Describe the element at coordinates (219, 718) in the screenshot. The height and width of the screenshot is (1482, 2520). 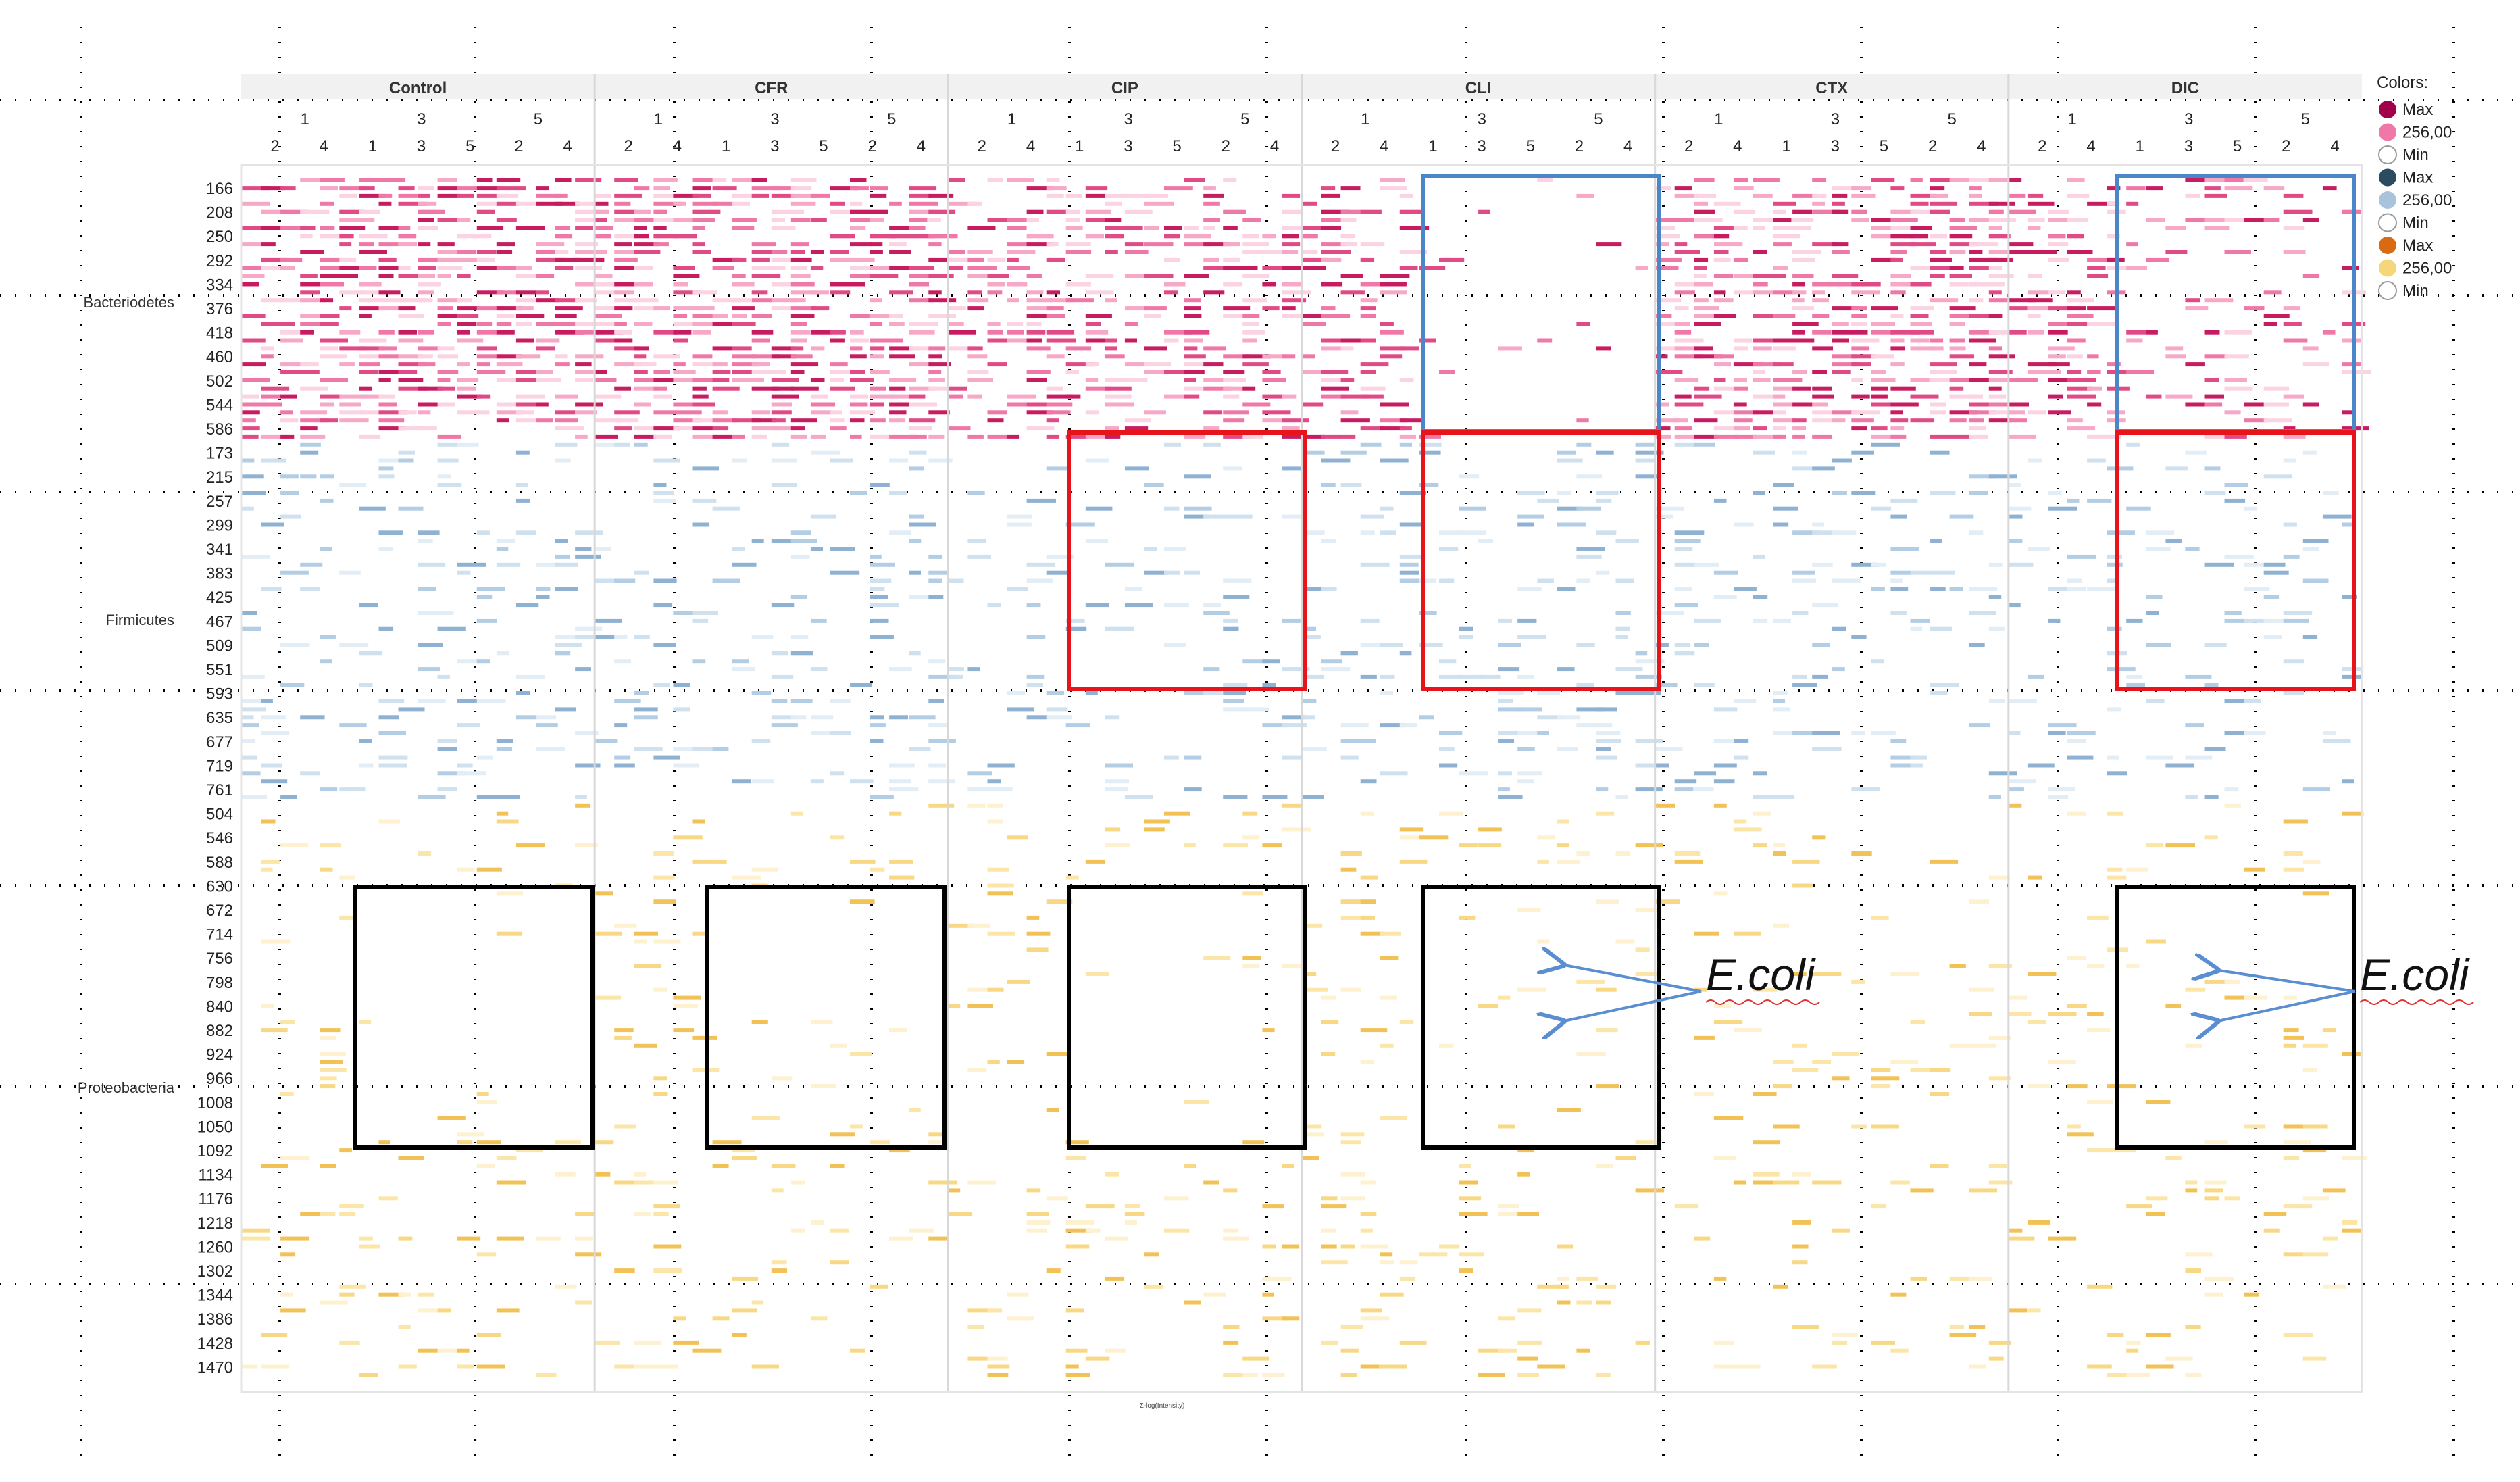
I see `y-tick-label: 635` at that location.